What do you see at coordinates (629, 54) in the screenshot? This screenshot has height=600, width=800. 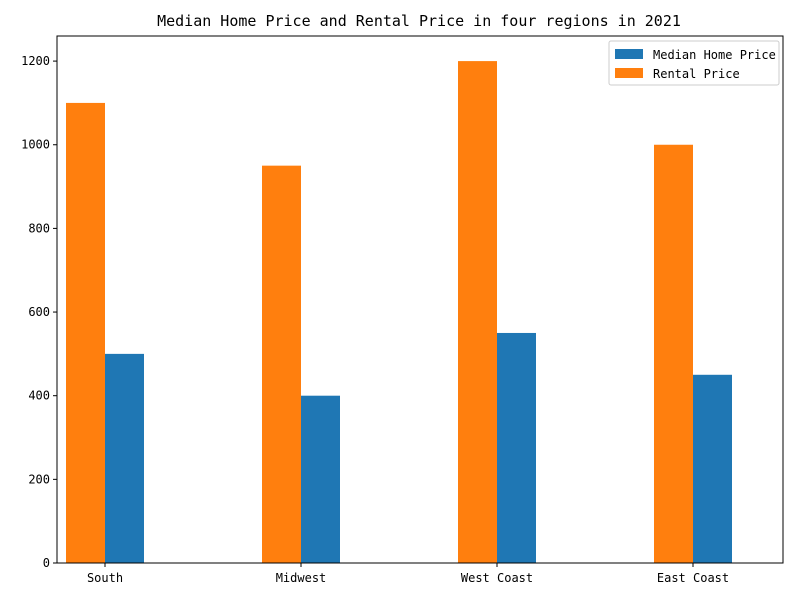 I see `legend-swatch-median-home-price` at bounding box center [629, 54].